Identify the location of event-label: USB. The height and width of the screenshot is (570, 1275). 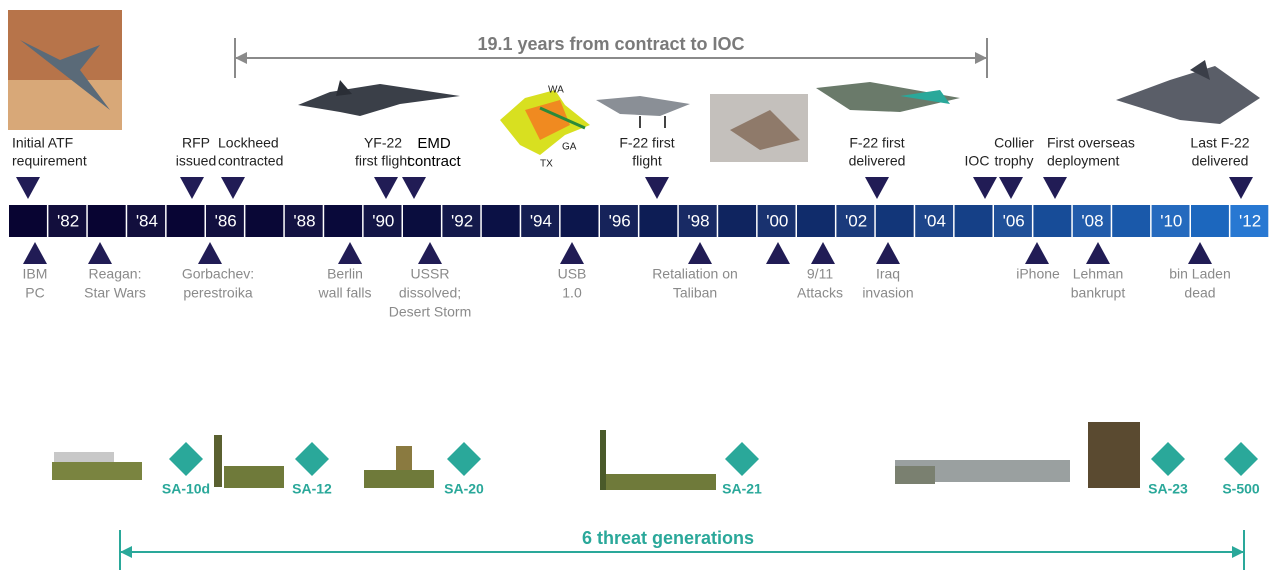
(572, 274).